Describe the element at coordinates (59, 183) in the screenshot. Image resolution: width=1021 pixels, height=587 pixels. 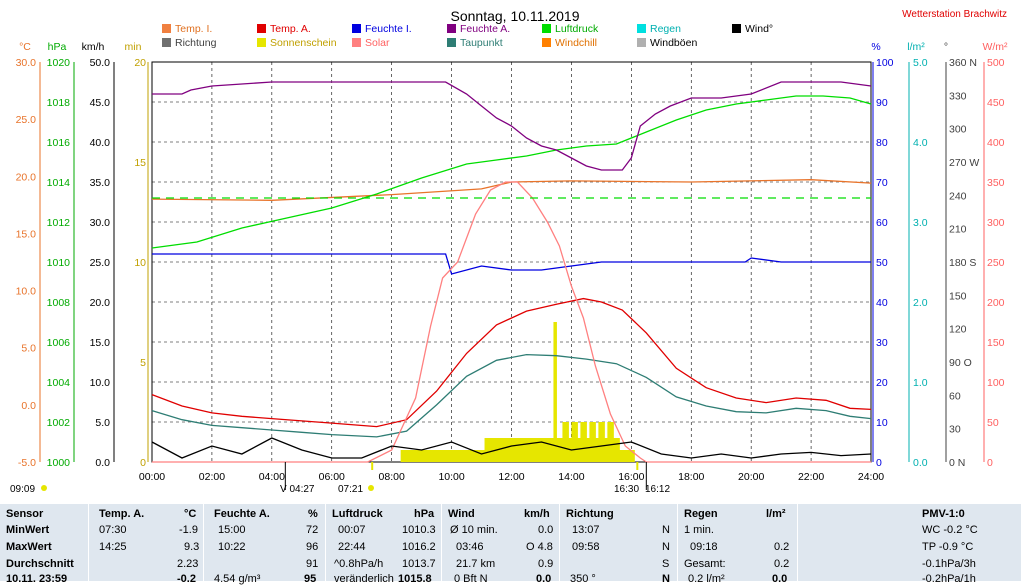
I see `tick-label: 1014` at that location.